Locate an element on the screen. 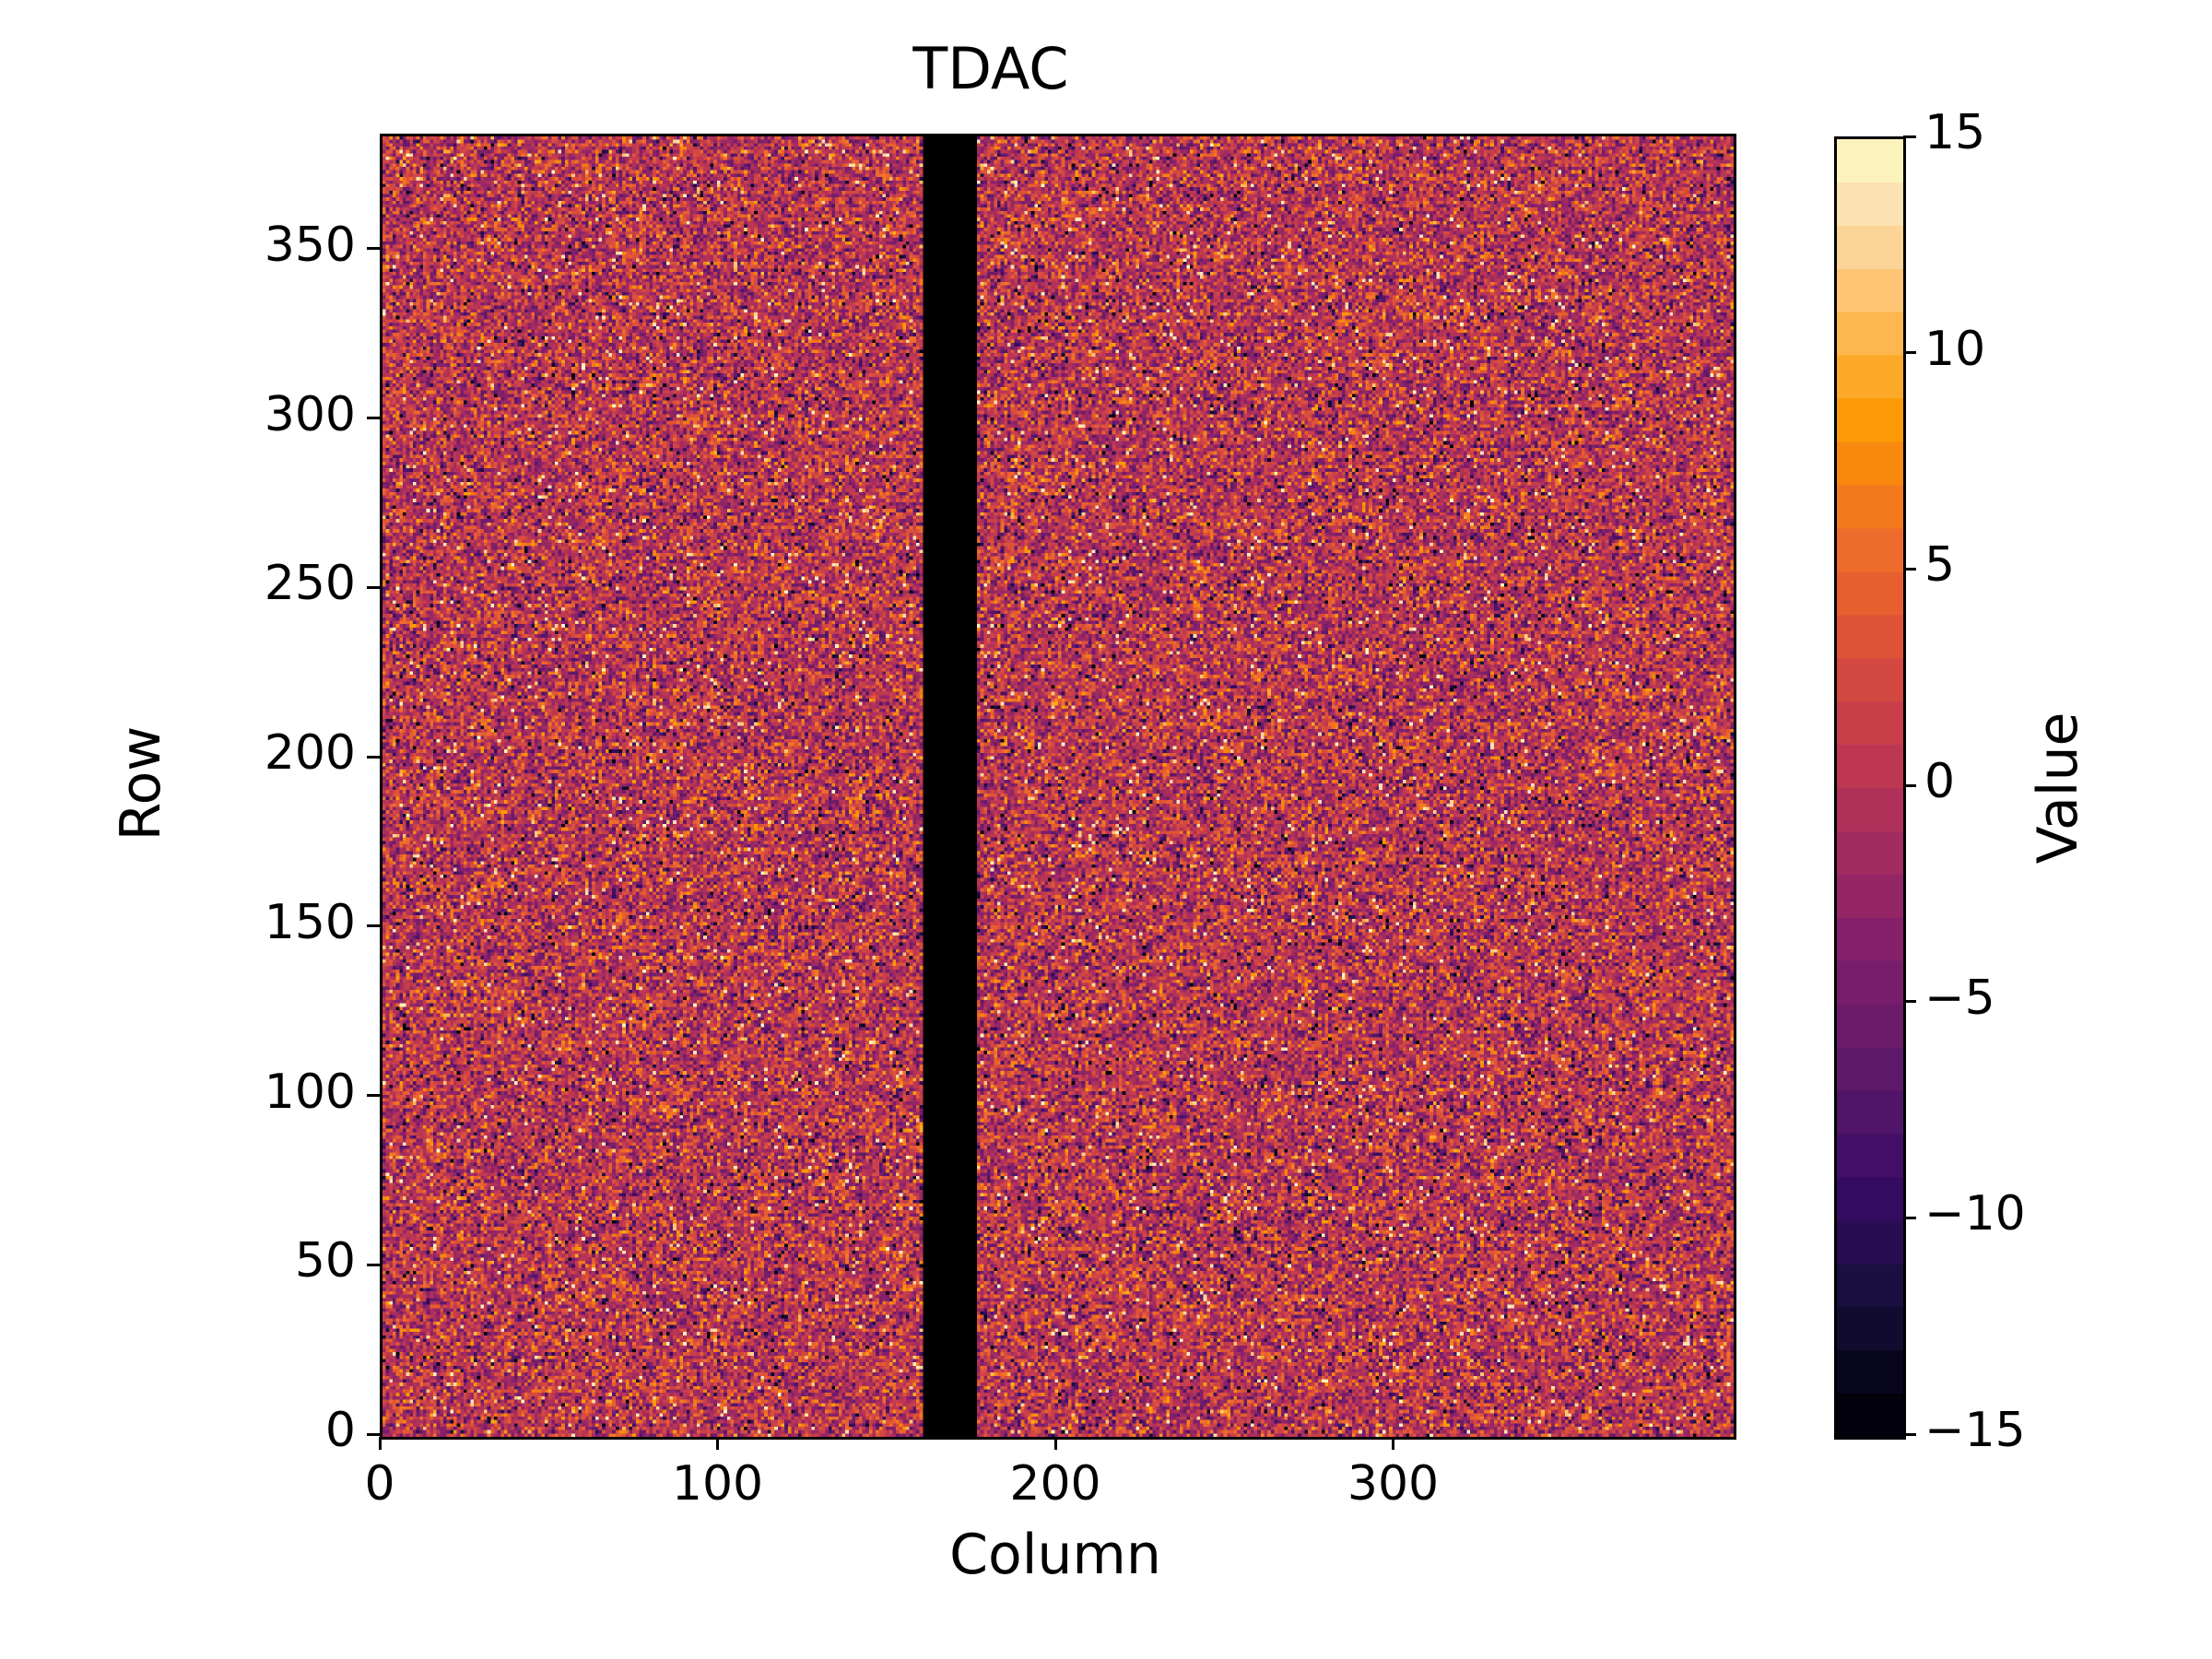 The width and height of the screenshot is (2212, 1659). y-tick-label: 200 is located at coordinates (310, 753).